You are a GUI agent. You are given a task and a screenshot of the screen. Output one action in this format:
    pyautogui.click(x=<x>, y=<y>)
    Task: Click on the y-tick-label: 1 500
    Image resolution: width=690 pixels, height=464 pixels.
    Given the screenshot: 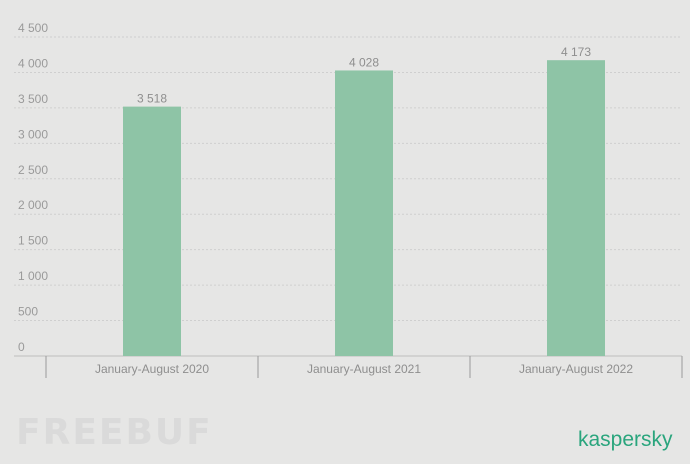 What is the action you would take?
    pyautogui.click(x=33, y=241)
    